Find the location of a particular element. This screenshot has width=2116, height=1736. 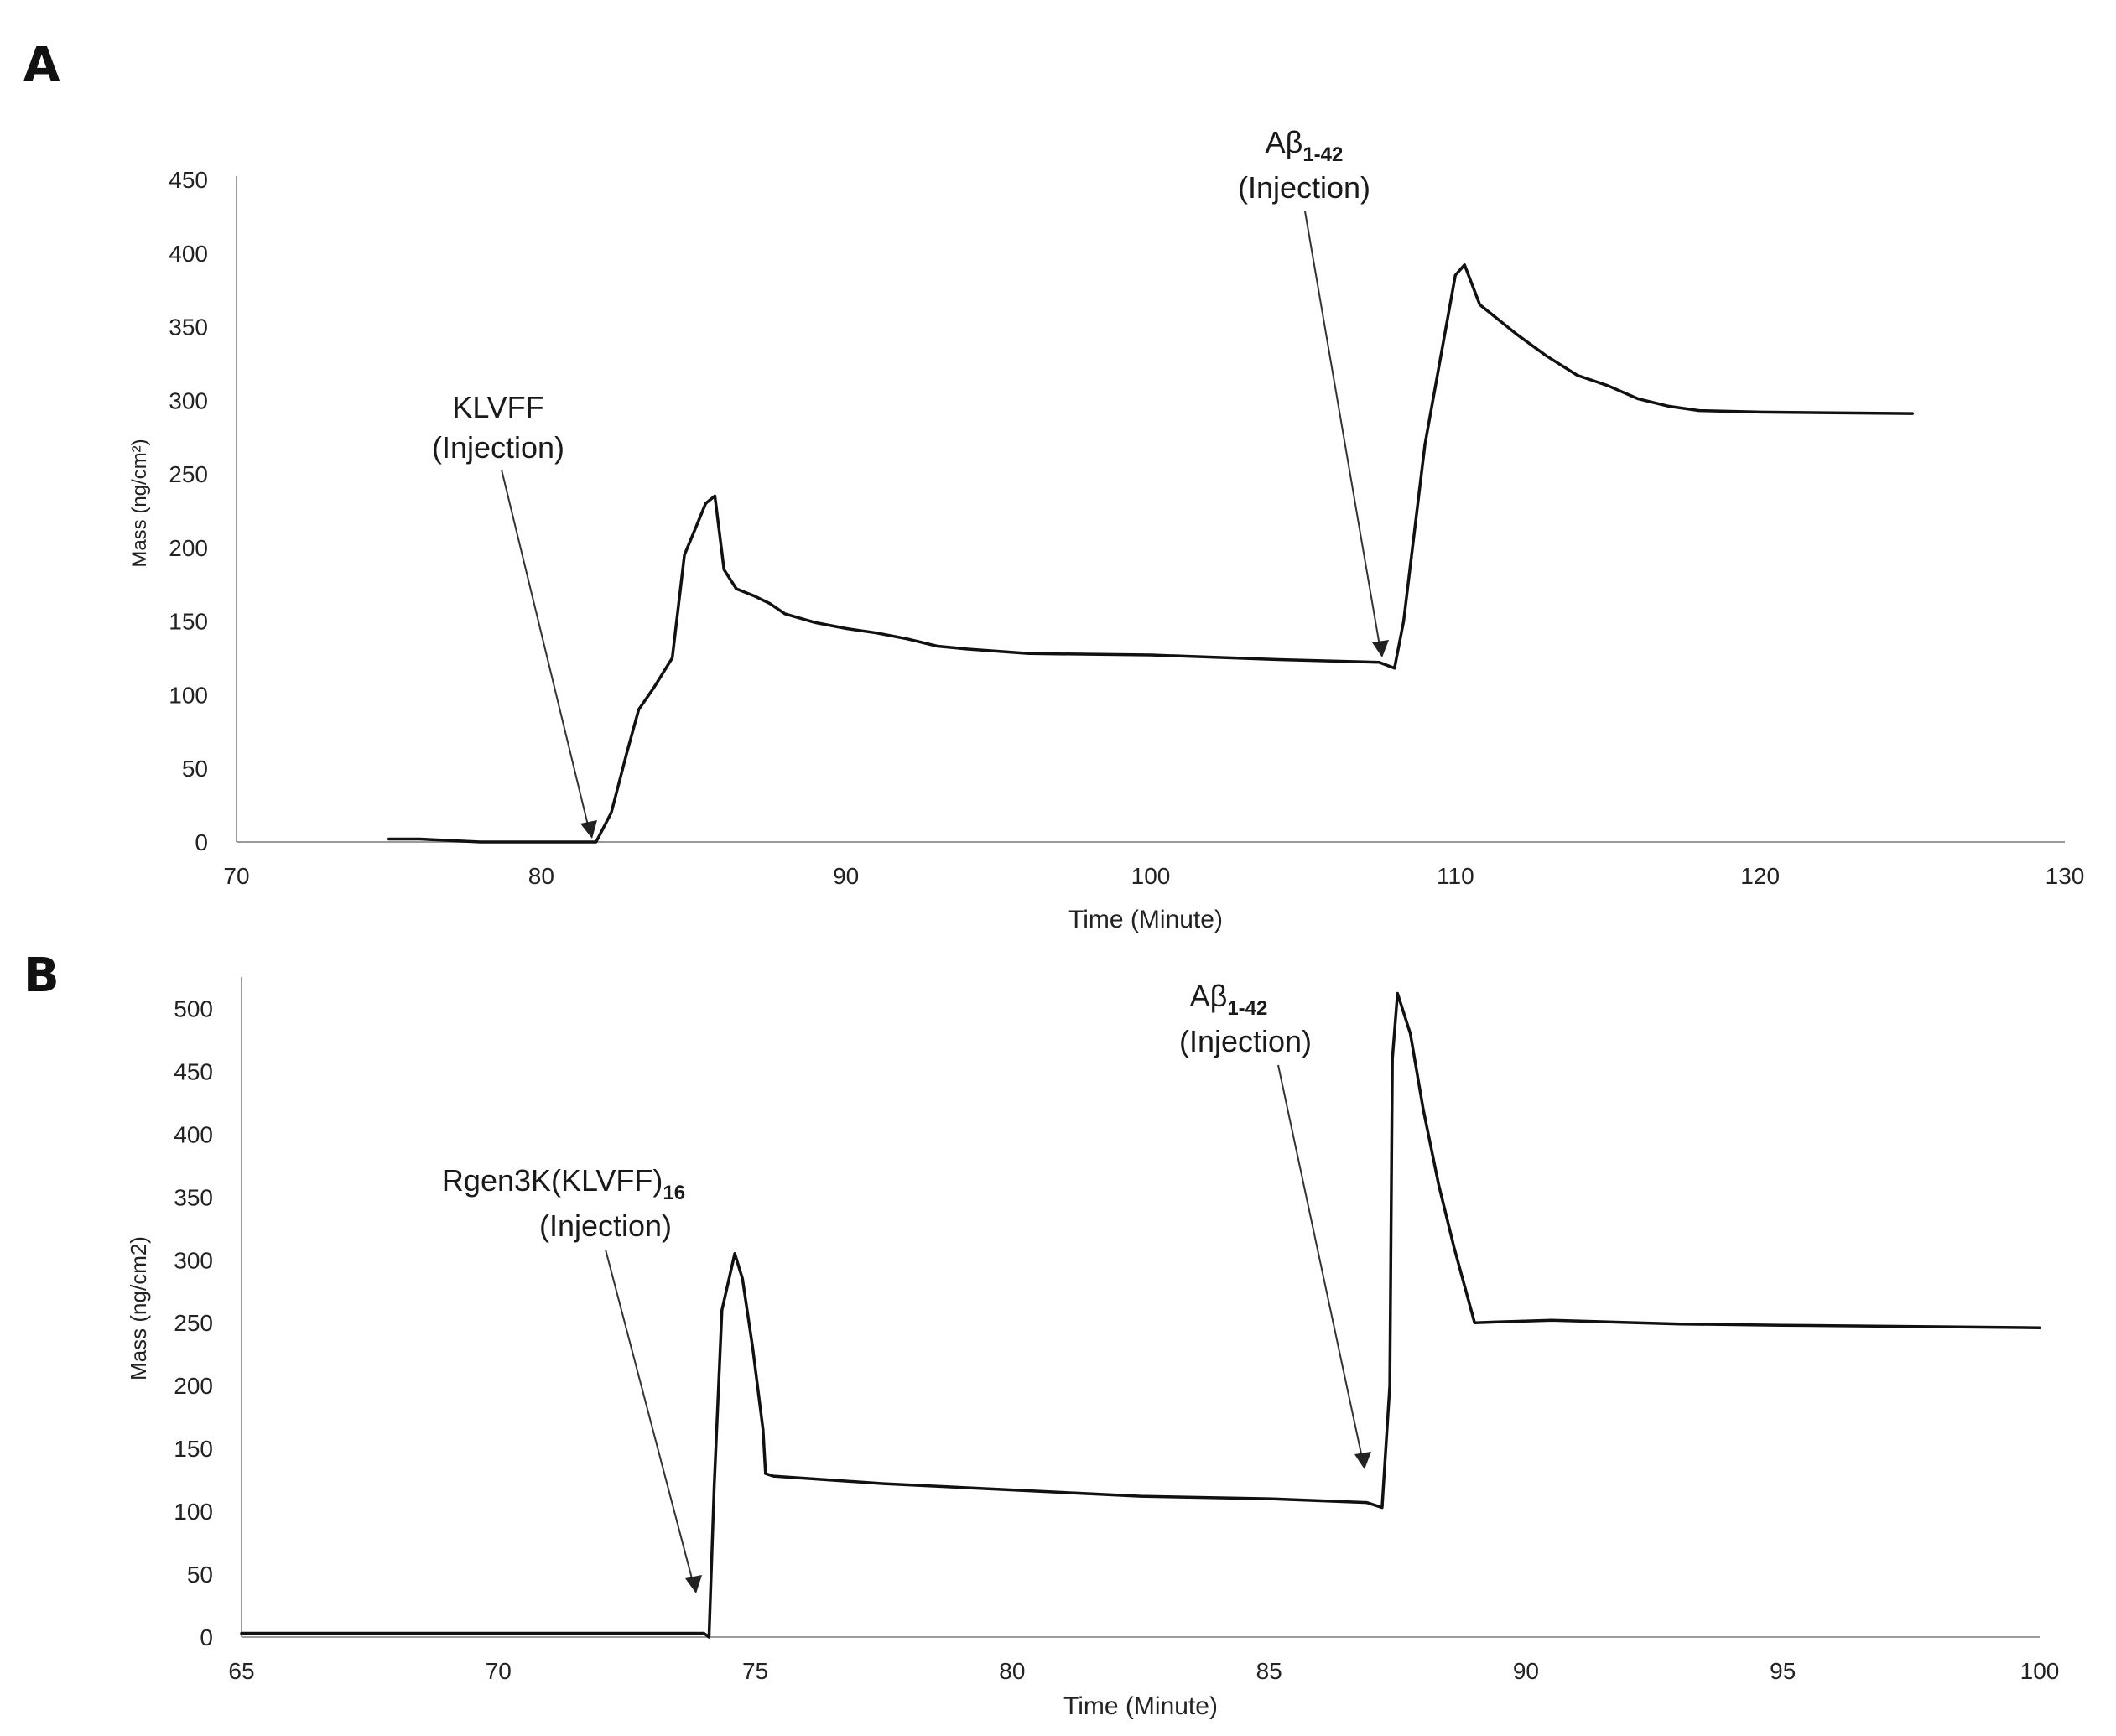

panel-a-abeta-arrow is located at coordinates (1342, 429).